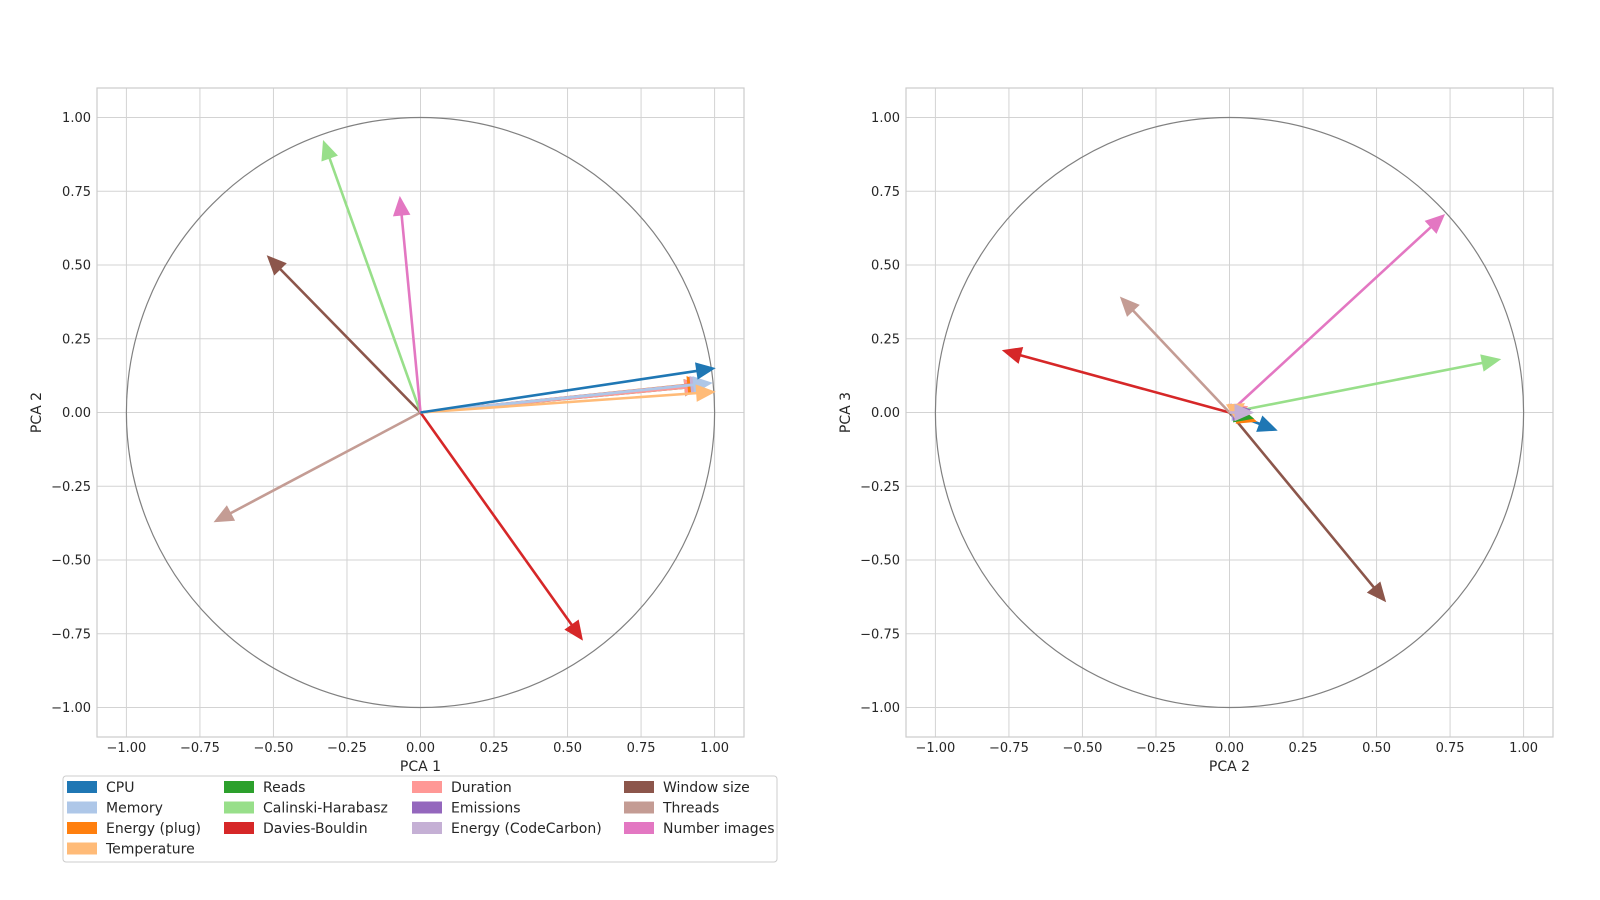  I want to click on x-tick-label: 0.50, so click(567, 748).